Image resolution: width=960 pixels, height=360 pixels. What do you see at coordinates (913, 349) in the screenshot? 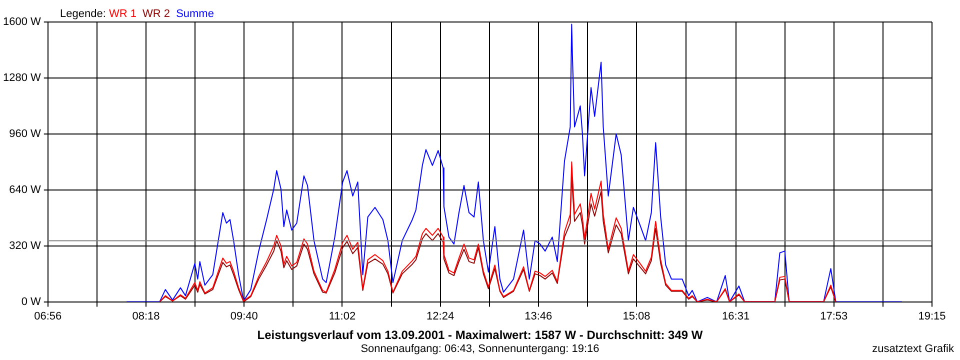
I see `text: zusatztext Grafik` at bounding box center [913, 349].